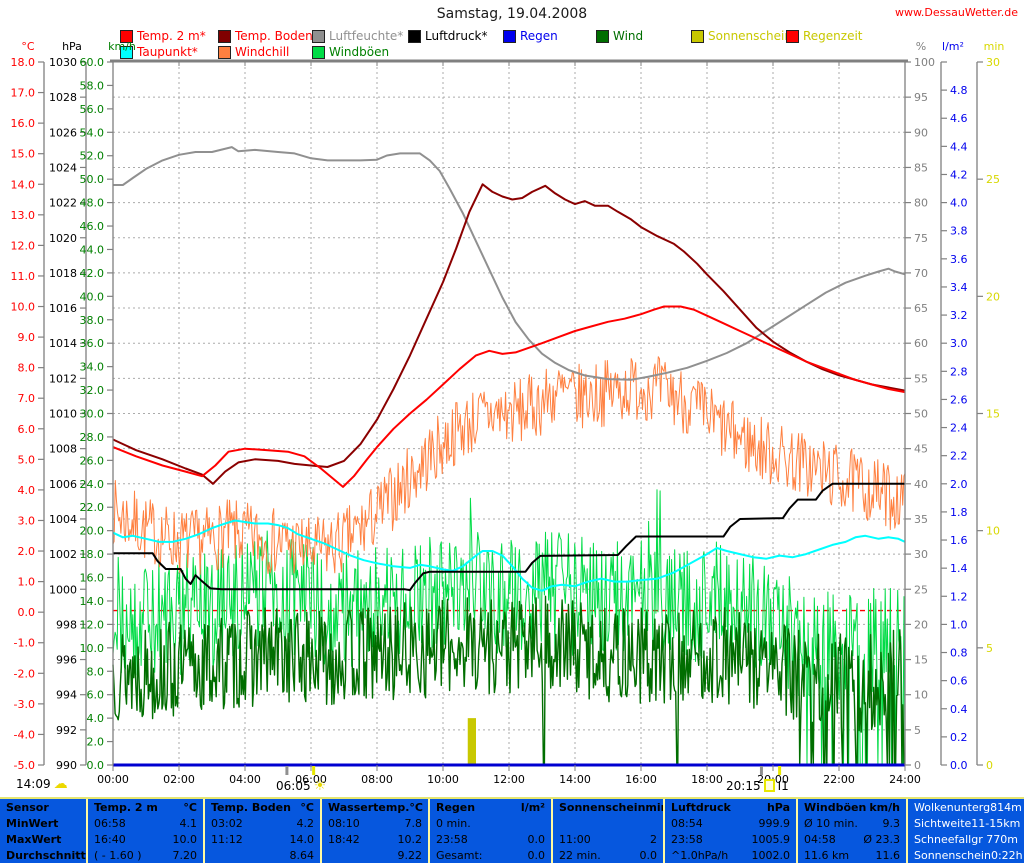  What do you see at coordinates (376, 855) in the screenshot?
I see `table-cell-wassertemp: 9.22` at bounding box center [376, 855].